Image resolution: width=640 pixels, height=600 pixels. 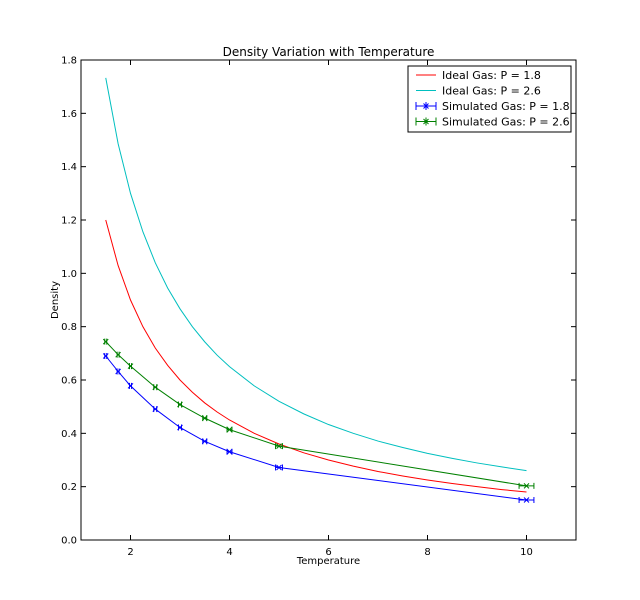 What do you see at coordinates (506, 122) in the screenshot?
I see `legend-label: Simulated Gas: P = 2.6` at bounding box center [506, 122].